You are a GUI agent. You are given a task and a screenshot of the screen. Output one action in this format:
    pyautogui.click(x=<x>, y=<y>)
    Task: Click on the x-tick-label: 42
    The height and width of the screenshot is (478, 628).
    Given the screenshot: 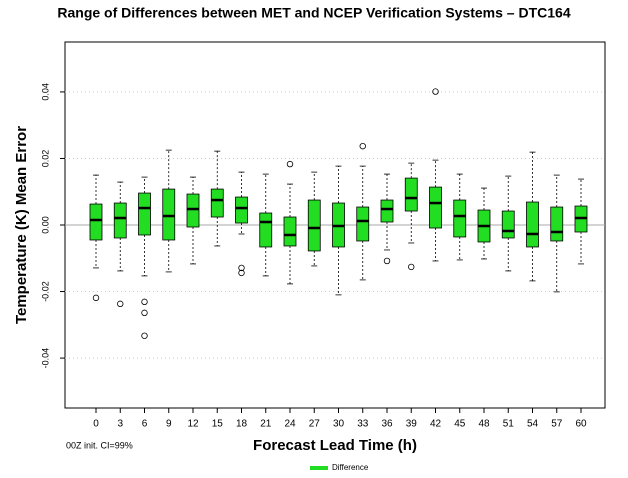 What is the action you would take?
    pyautogui.click(x=436, y=424)
    